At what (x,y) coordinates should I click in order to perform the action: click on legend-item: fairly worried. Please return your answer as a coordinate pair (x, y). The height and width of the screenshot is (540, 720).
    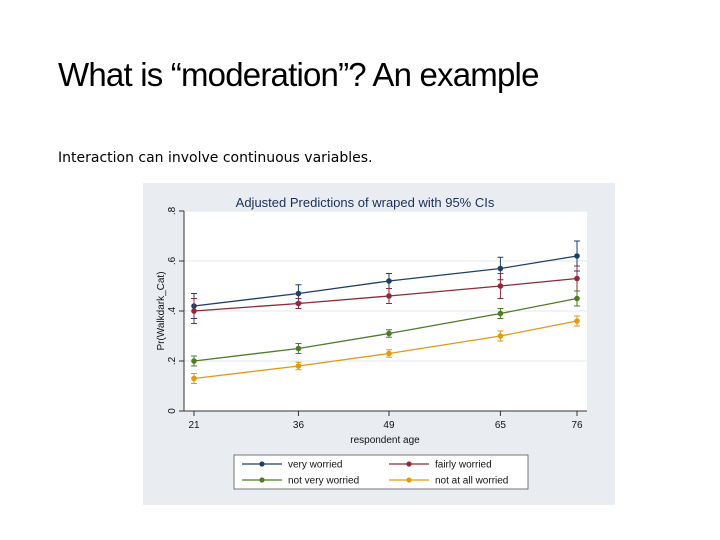
    Looking at the image, I should click on (440, 465).